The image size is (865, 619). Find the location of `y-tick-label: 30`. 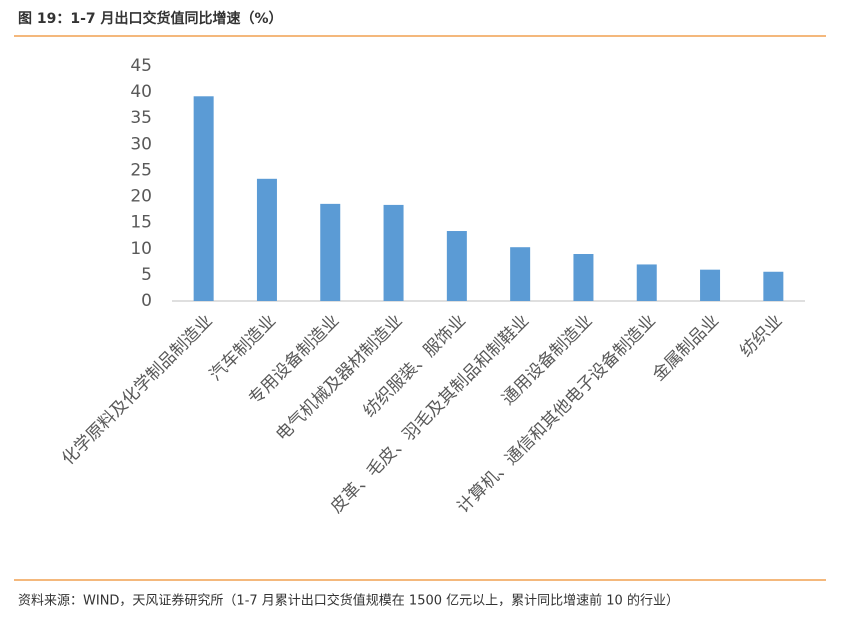

y-tick-label: 30 is located at coordinates (141, 144).